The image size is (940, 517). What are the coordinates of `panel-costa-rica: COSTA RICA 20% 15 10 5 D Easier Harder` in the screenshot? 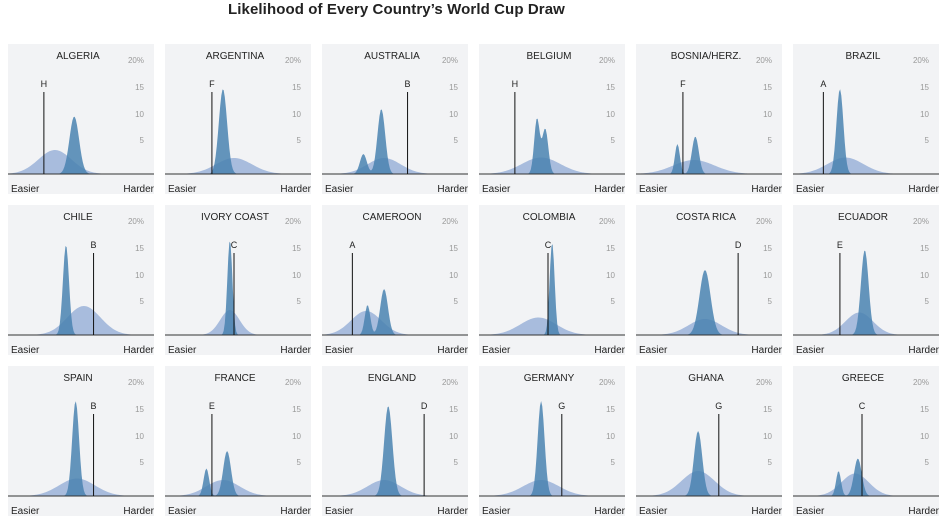 It's located at (709, 280).